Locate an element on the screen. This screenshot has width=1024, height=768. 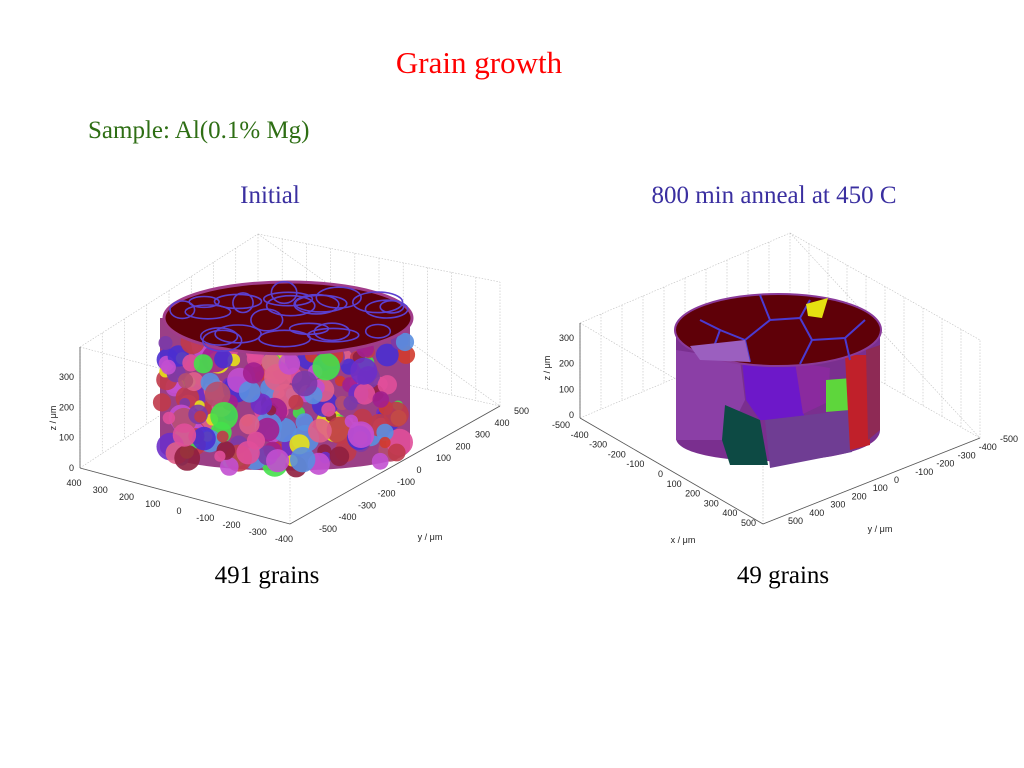
annealed-grain-red is located at coordinates (857, 402).